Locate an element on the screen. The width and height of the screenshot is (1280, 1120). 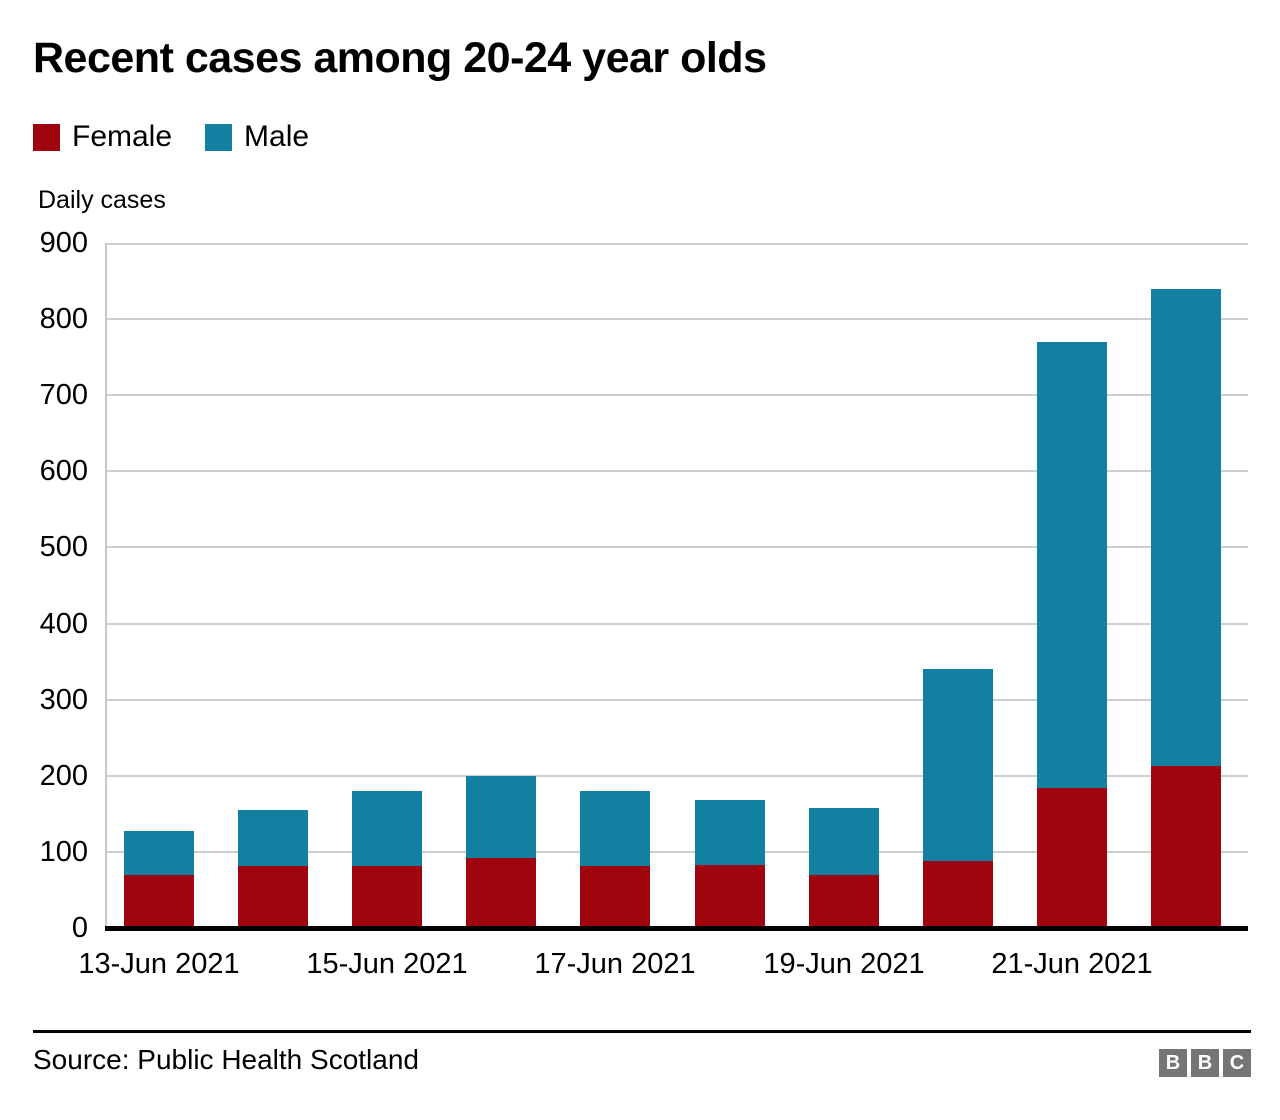
x-axis-tick-label: 17-Jun 2021 is located at coordinates (615, 964).